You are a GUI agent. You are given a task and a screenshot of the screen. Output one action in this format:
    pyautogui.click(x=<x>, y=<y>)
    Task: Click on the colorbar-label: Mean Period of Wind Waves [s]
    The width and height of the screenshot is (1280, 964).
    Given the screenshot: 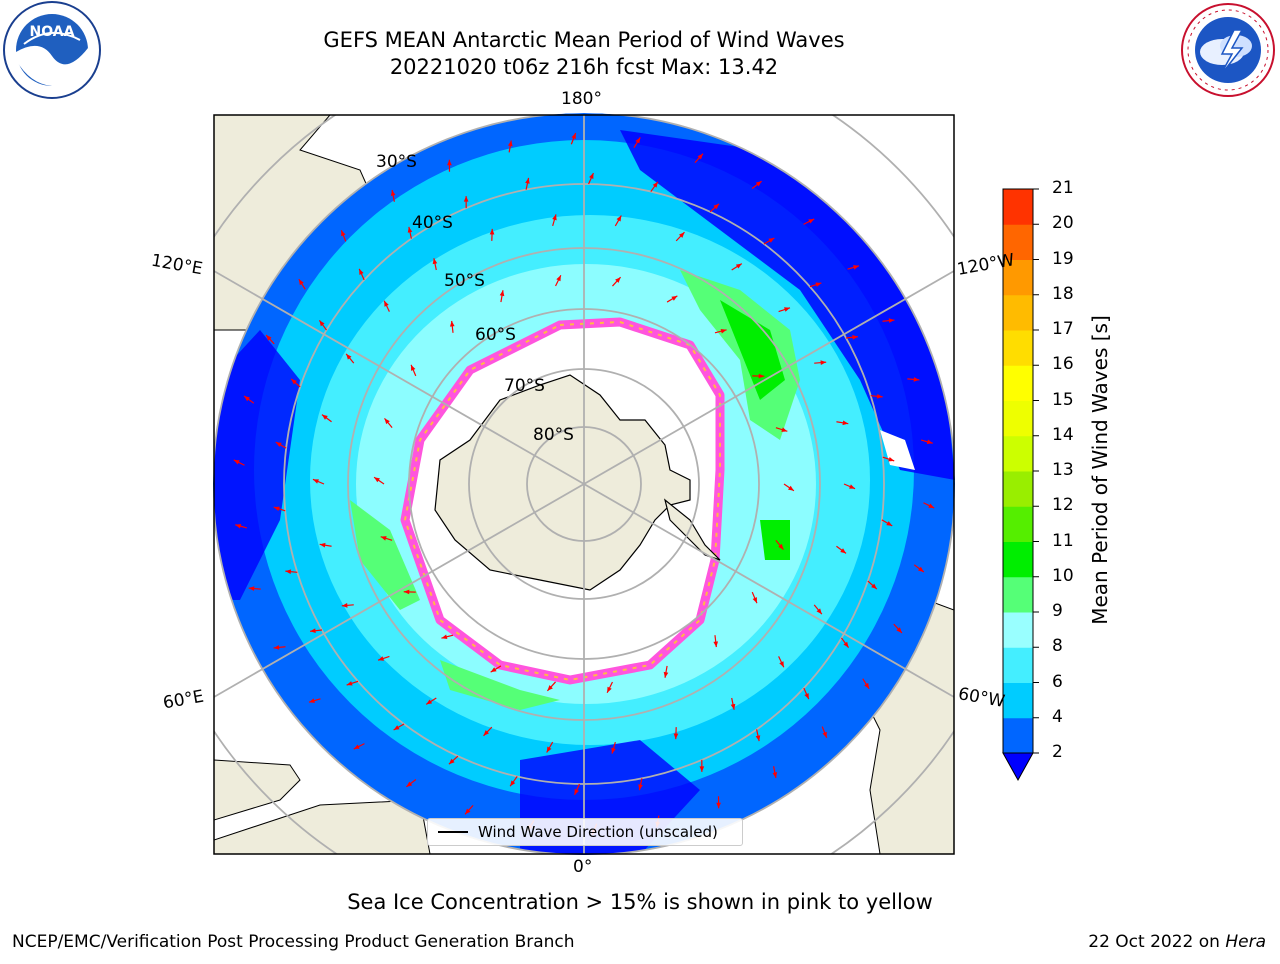 What is the action you would take?
    pyautogui.click(x=1100, y=470)
    